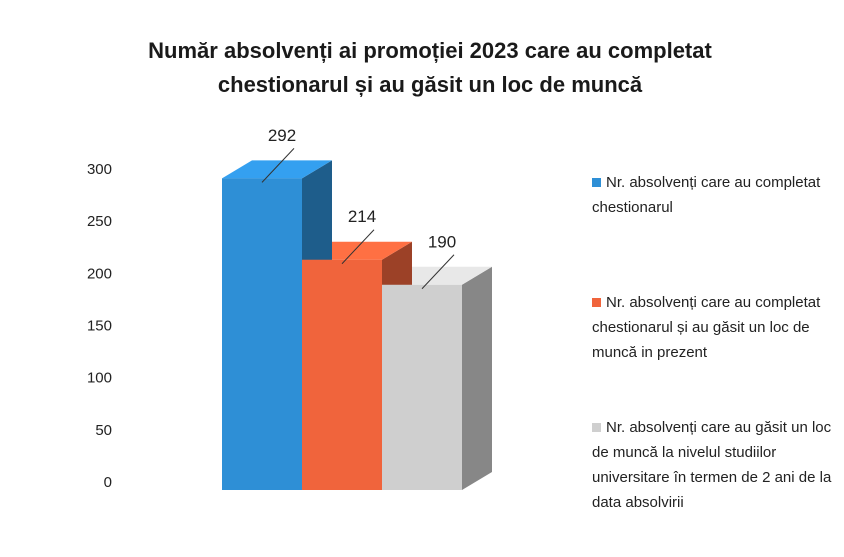  Describe the element at coordinates (282, 135) in the screenshot. I see `data-label: 292` at that location.